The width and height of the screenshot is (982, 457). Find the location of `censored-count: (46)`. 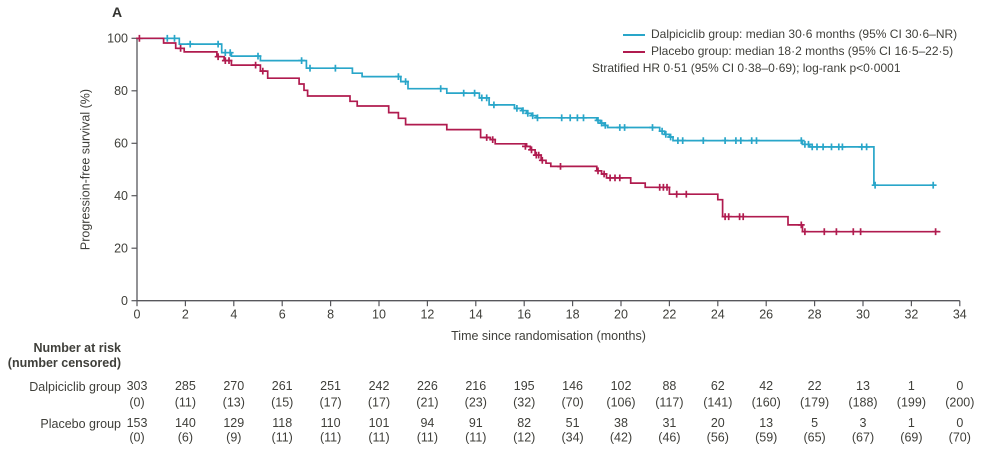

censored-count: (46) is located at coordinates (669, 438).